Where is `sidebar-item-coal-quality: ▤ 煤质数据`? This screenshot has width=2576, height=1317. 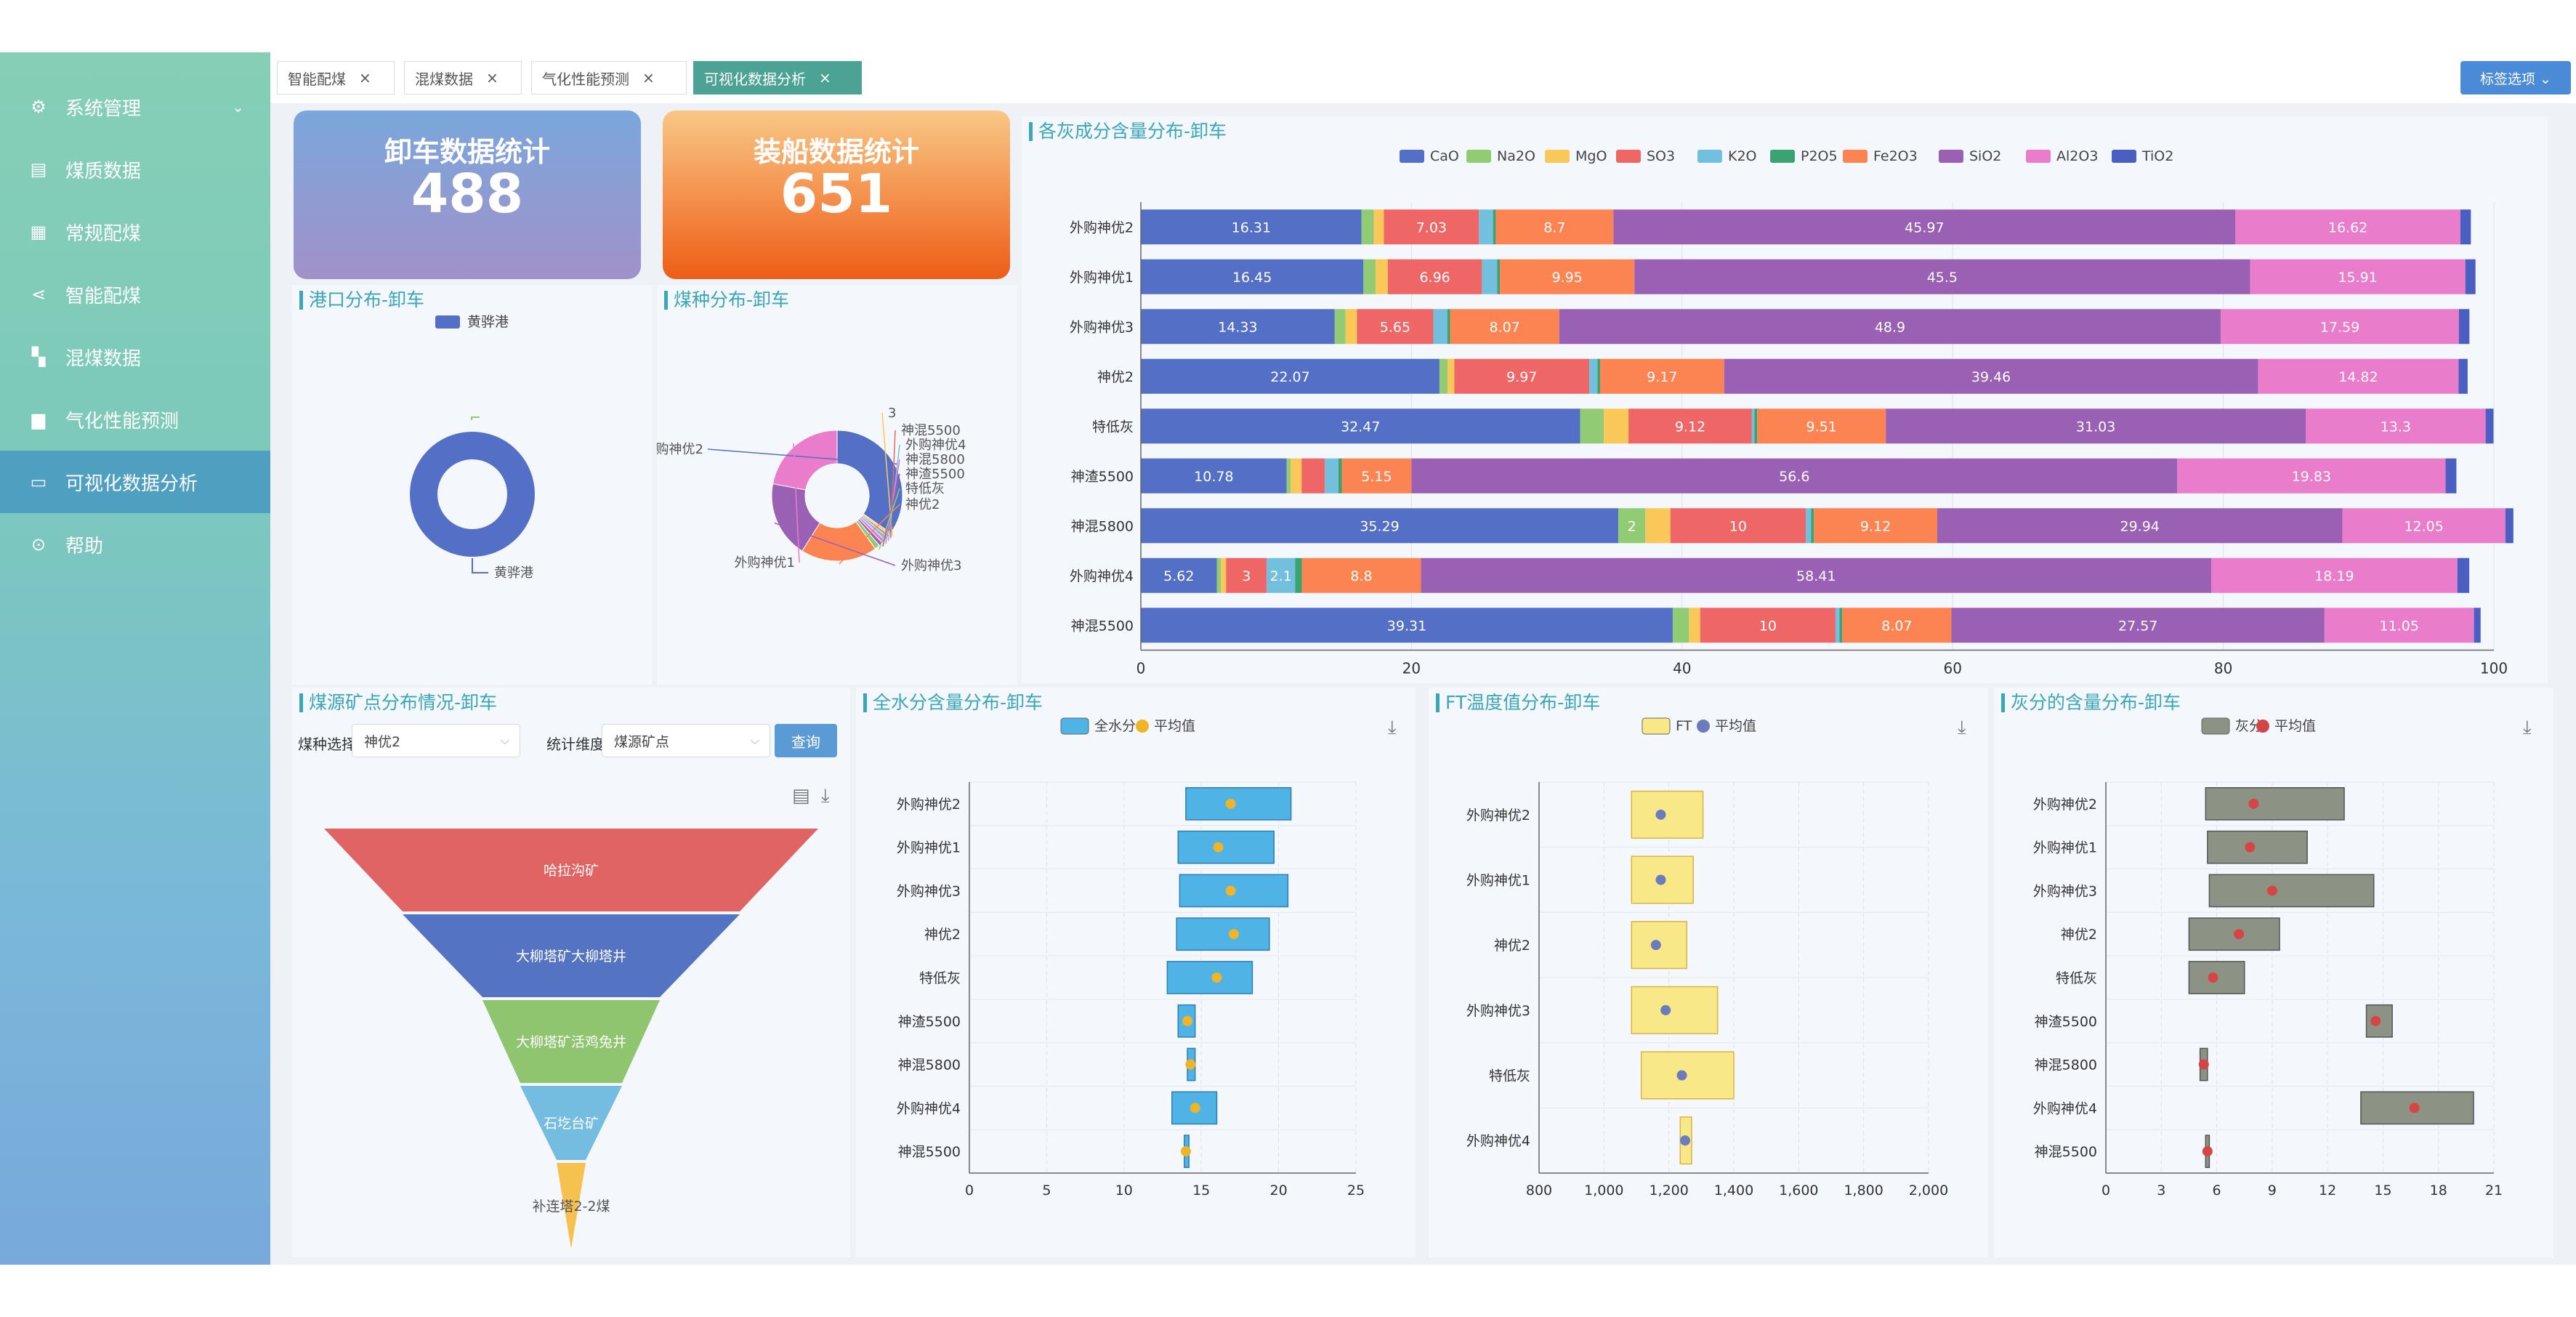
sidebar-item-coal-quality: ▤ 煤质数据 is located at coordinates (135, 169).